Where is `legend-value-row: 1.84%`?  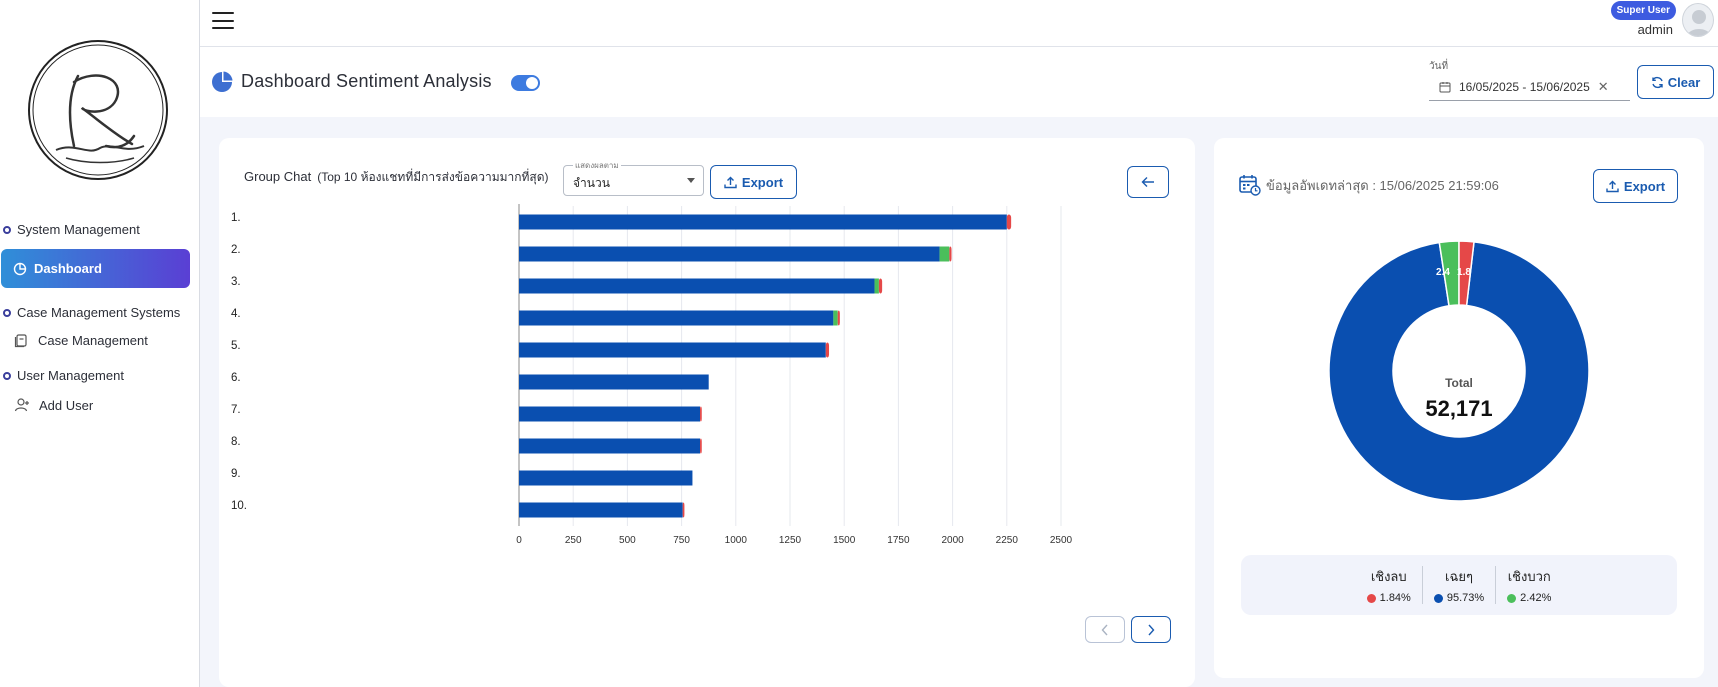
legend-value-row: 1.84% is located at coordinates (1388, 598).